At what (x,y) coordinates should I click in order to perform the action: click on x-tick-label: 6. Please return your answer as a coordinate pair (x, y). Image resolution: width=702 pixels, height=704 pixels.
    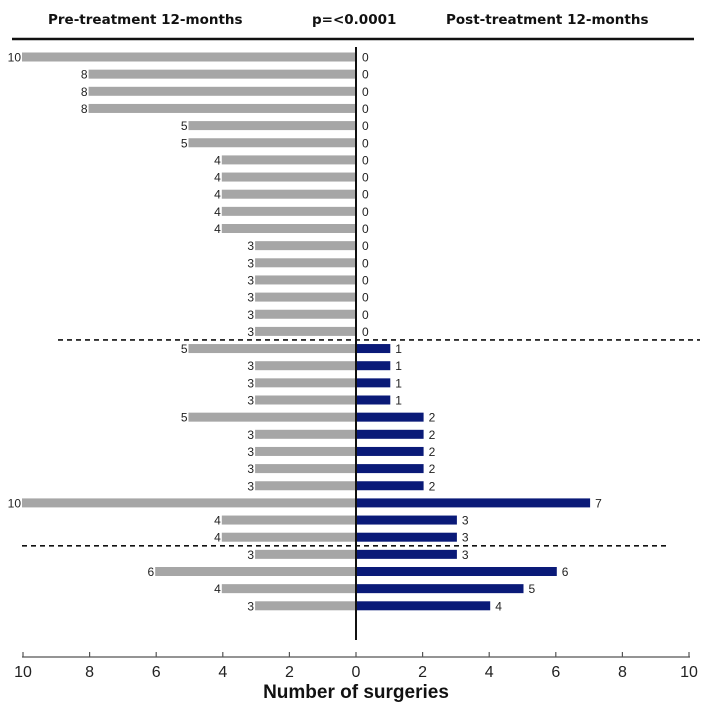
    Looking at the image, I should click on (156, 672).